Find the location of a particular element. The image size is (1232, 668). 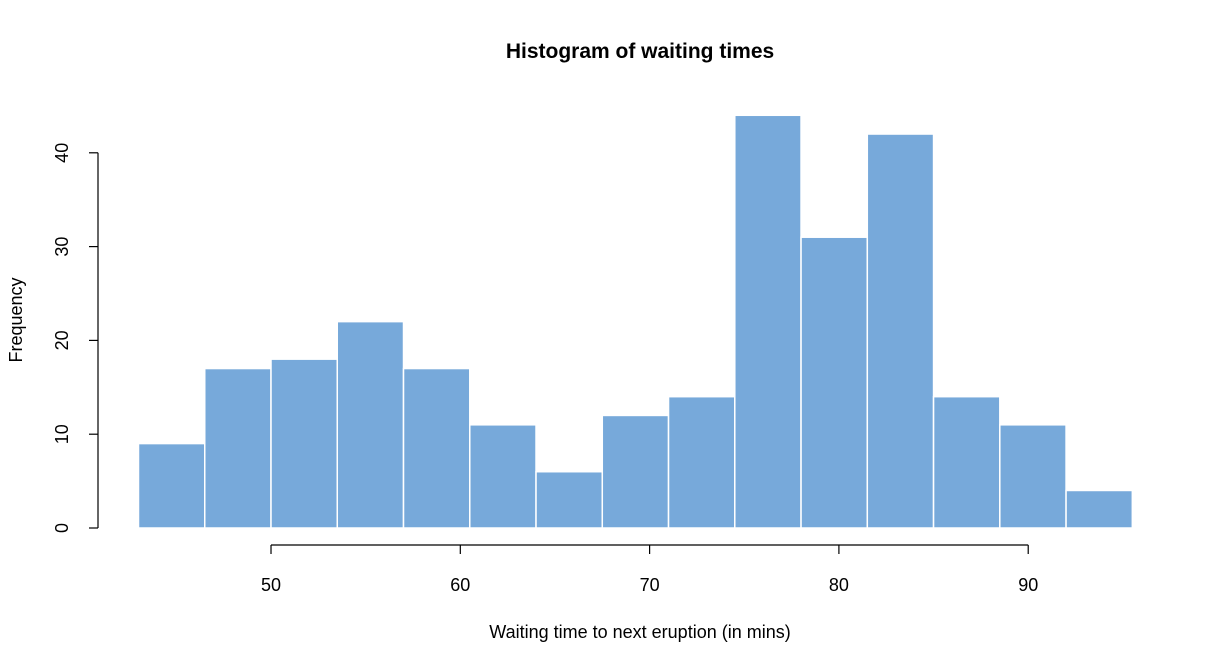

x-tick-label: 70 is located at coordinates (650, 585).